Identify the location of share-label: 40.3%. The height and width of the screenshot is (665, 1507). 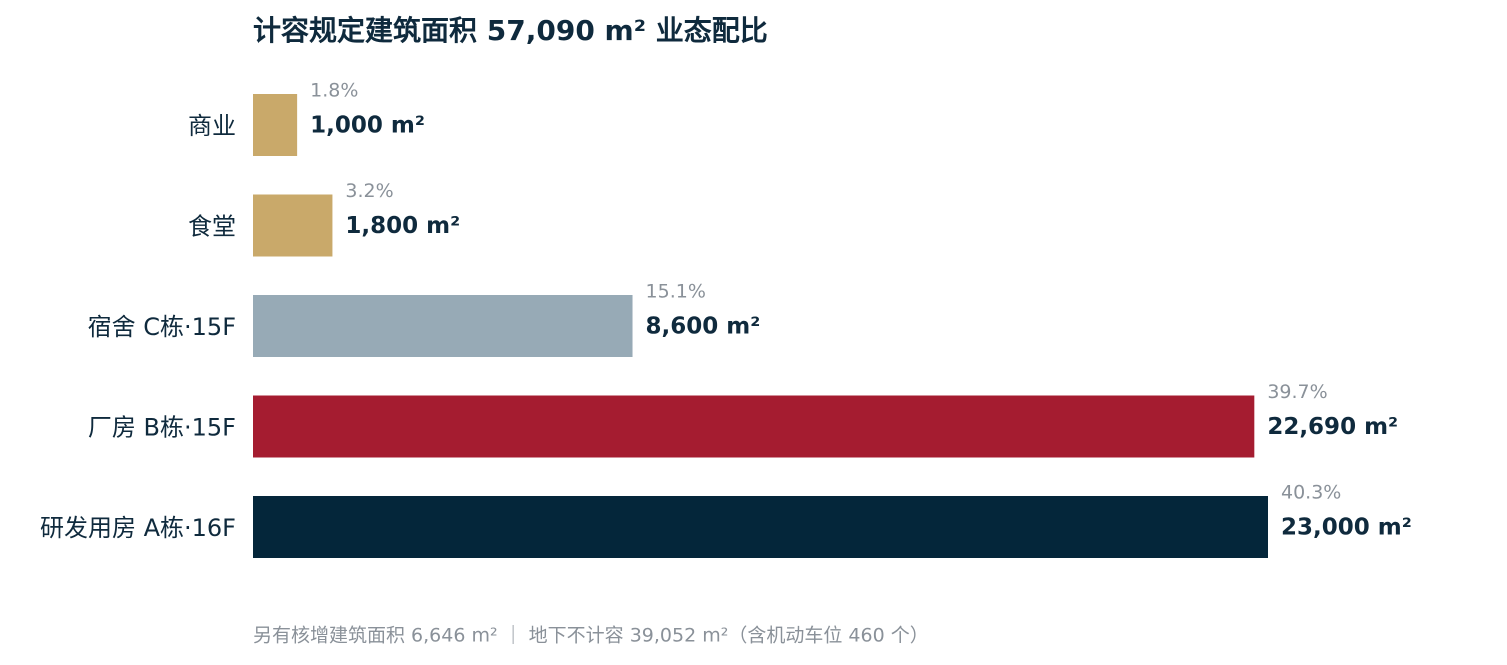
(1311, 493).